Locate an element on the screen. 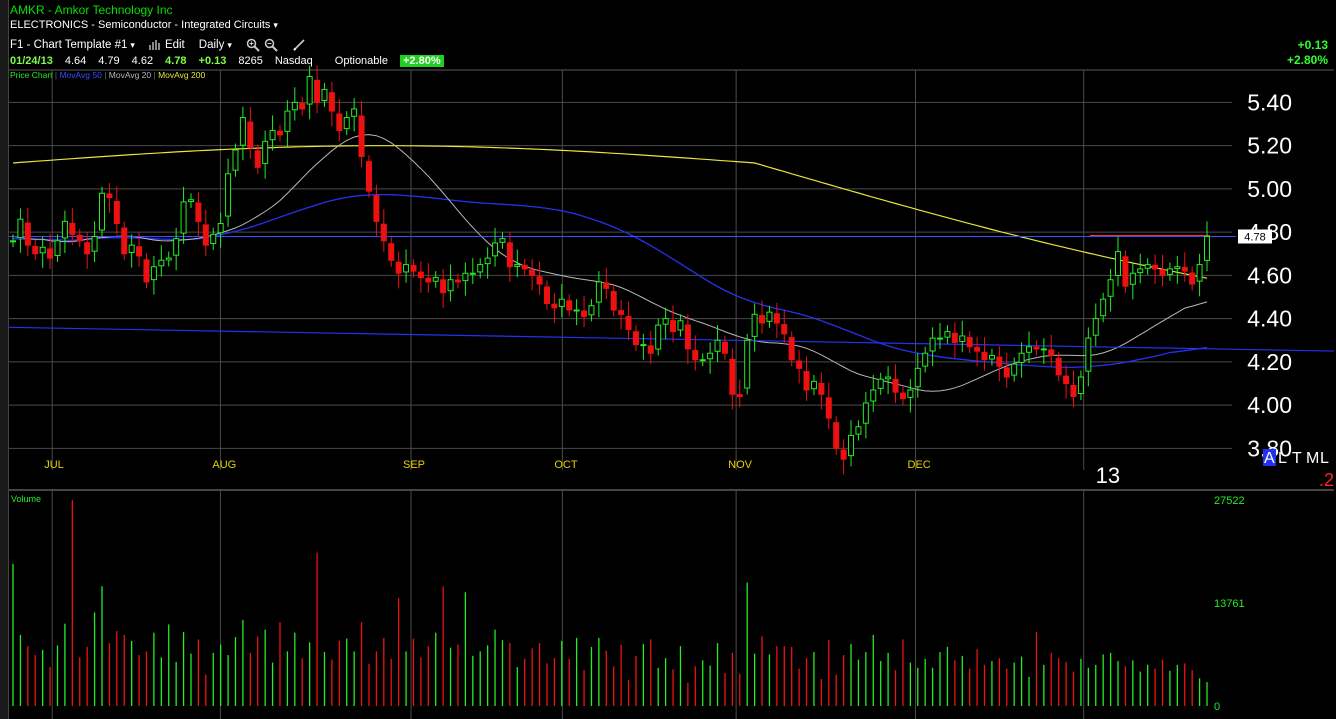  edit-button: Edit is located at coordinates (166, 45).